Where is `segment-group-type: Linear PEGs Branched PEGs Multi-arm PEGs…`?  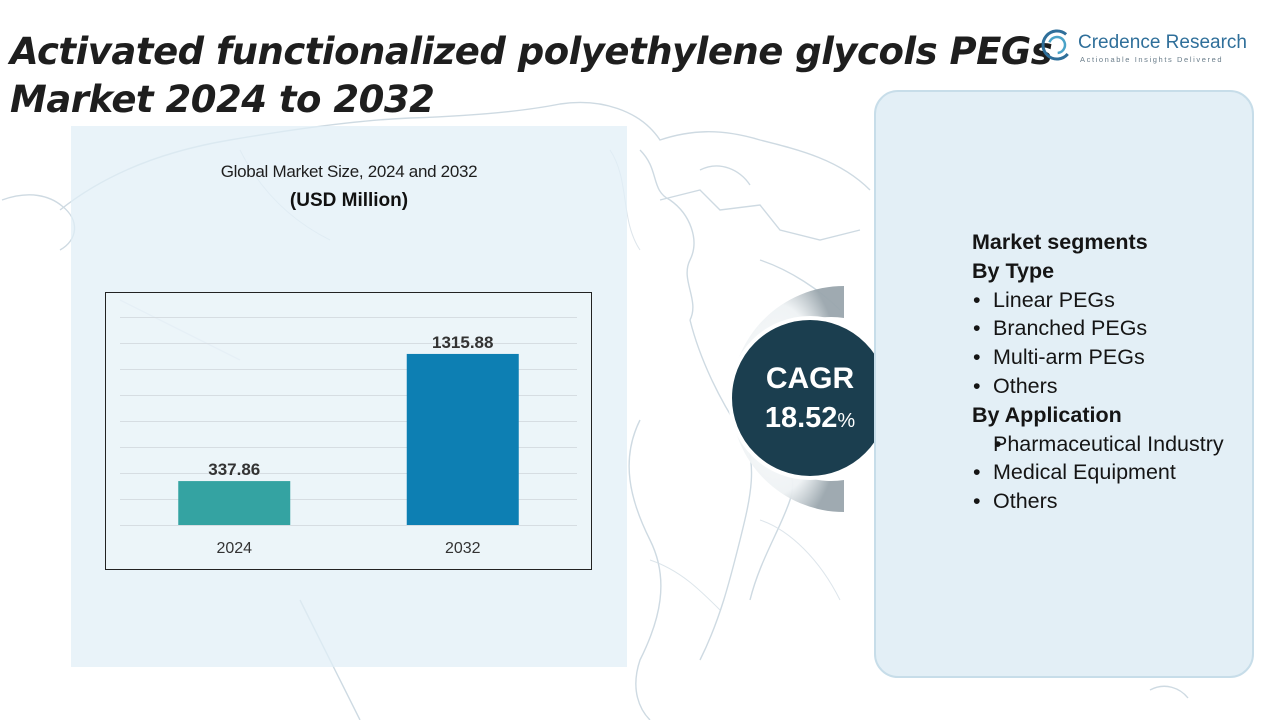 segment-group-type: Linear PEGs Branched PEGs Multi-arm PEGs… is located at coordinates (1107, 343).